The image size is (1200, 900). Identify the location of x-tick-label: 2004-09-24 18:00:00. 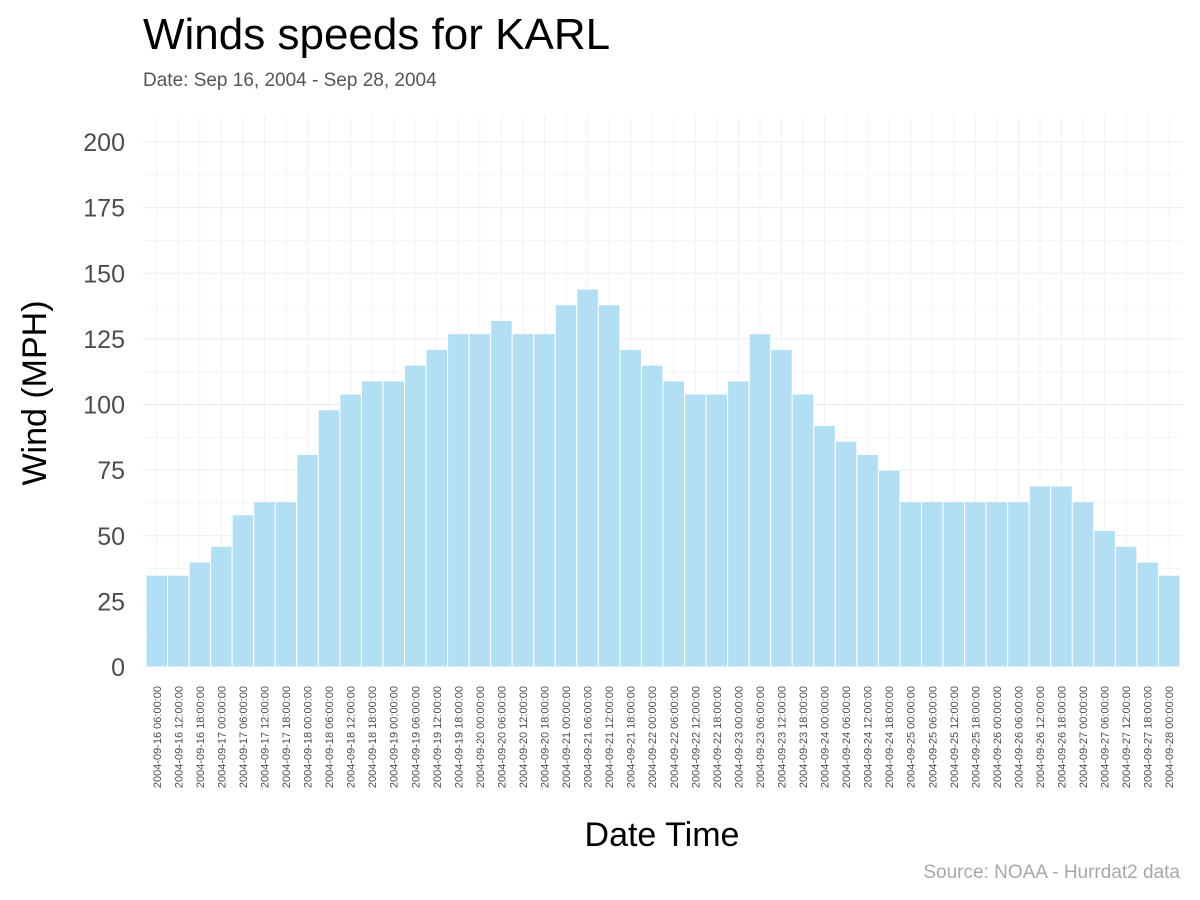
(890, 737).